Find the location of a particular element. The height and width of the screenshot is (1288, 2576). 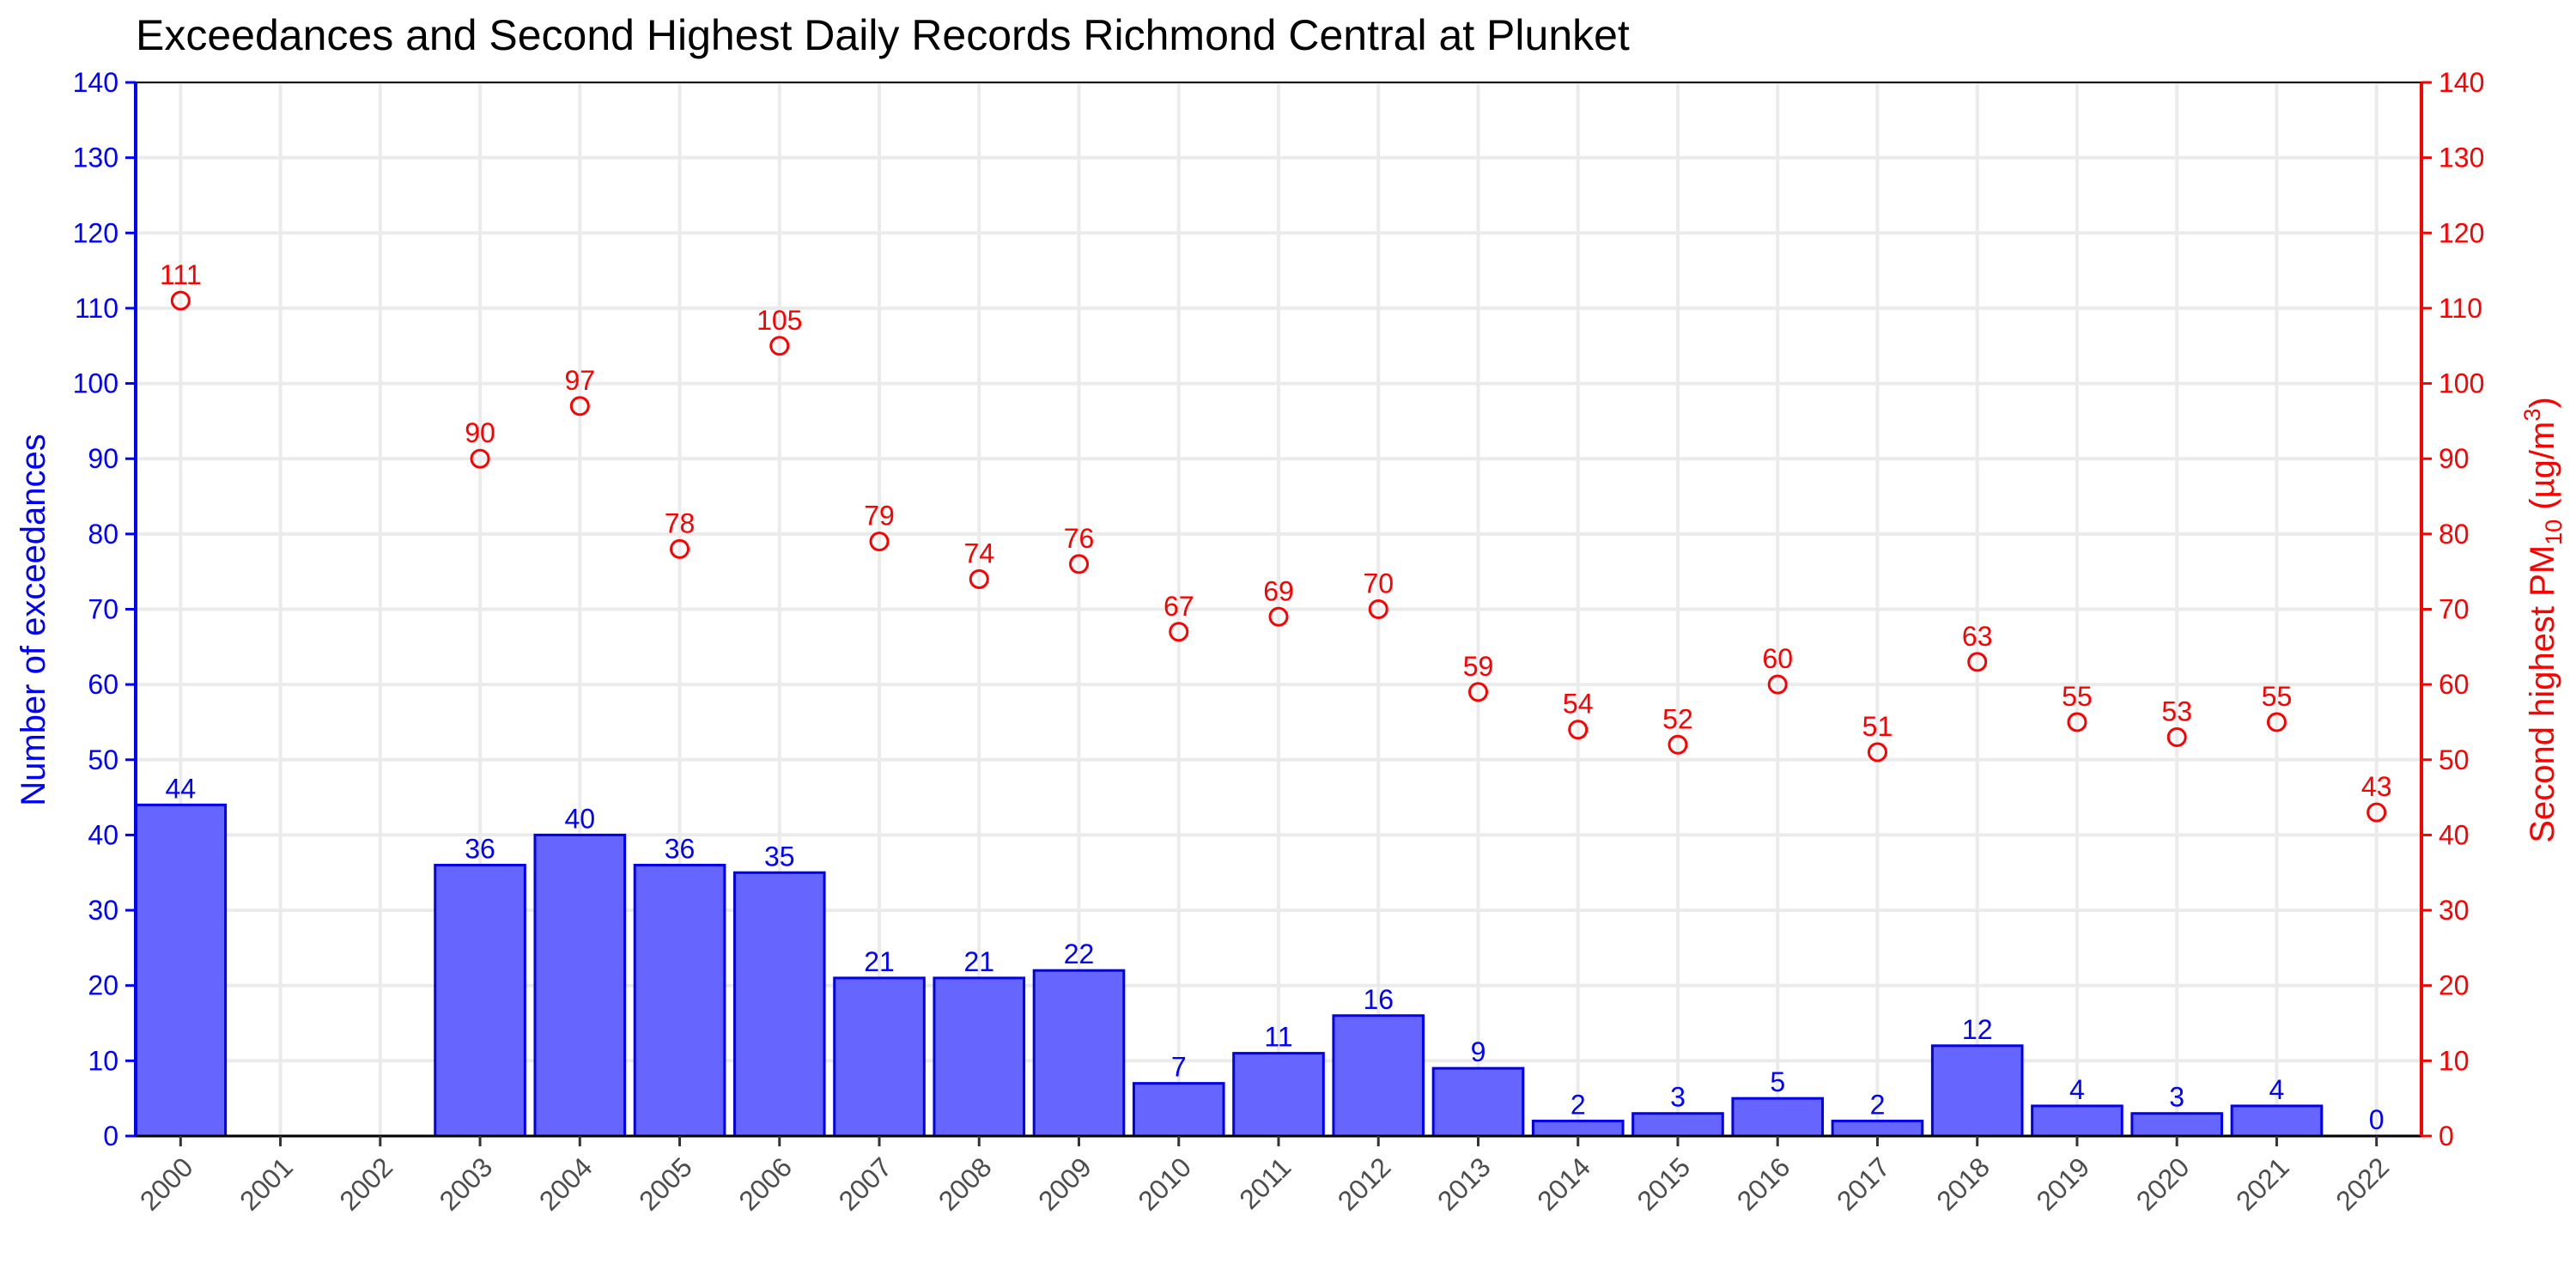

point-value-label: 60 is located at coordinates (1777, 658).